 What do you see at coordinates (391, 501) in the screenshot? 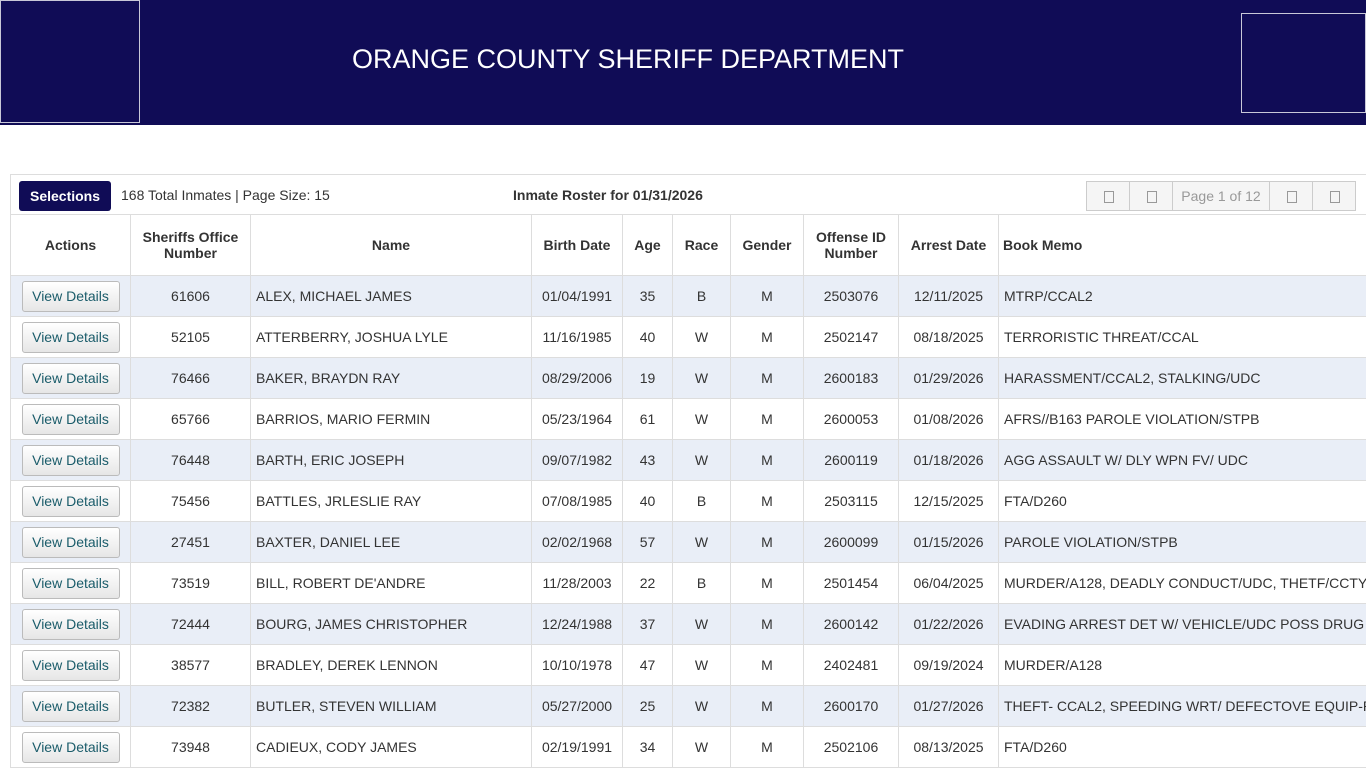
I see `cell: BATTLES, JRLESLIE RAY` at bounding box center [391, 501].